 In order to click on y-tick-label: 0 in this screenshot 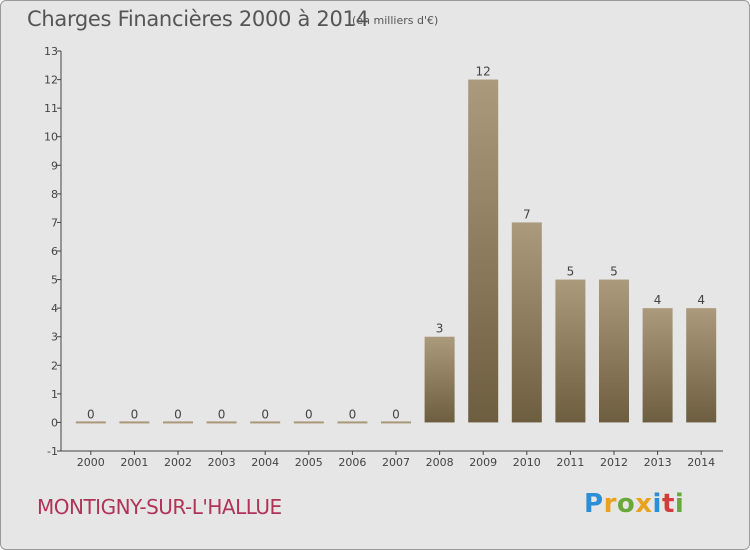, I will do `click(54, 422)`.